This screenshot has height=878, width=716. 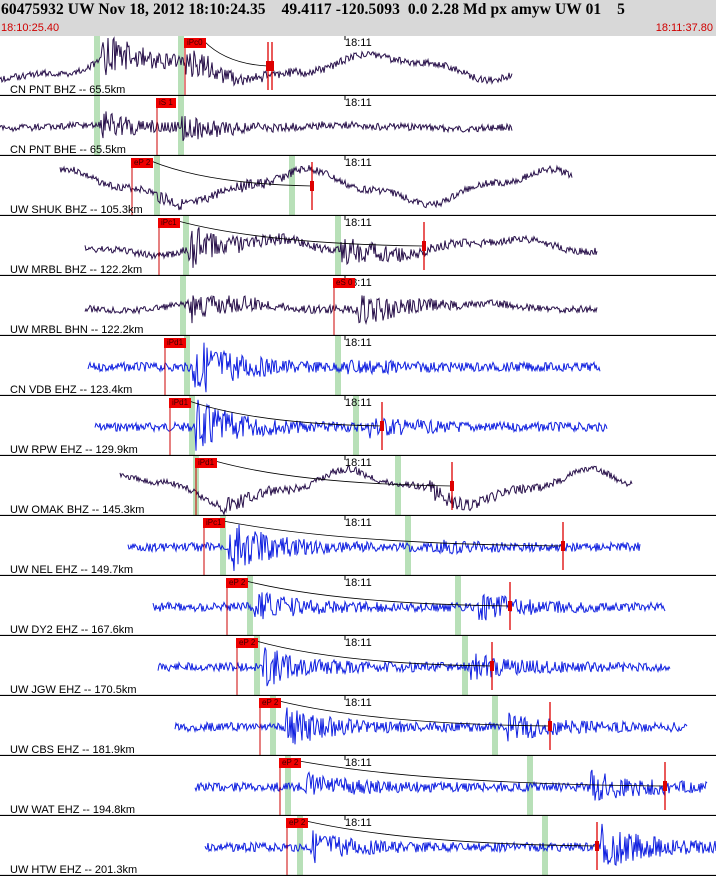 I want to click on trace-panel: 18:11 iPc1 UW MRBL BHZ -- 122.2km, so click(x=358, y=246).